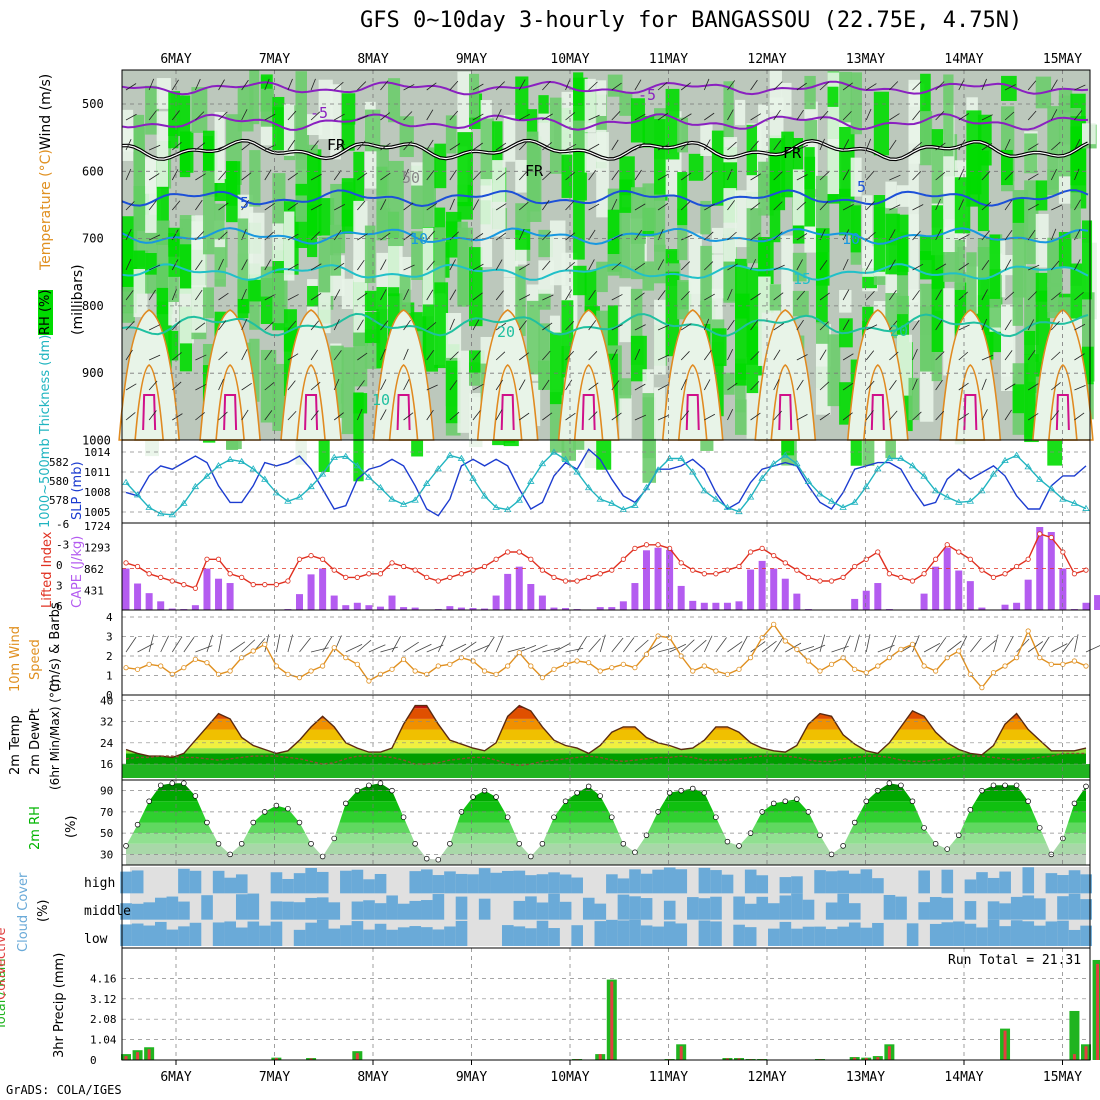 The height and width of the screenshot is (1100, 1100). I want to click on date-label-top: 6MAY, so click(175, 59).